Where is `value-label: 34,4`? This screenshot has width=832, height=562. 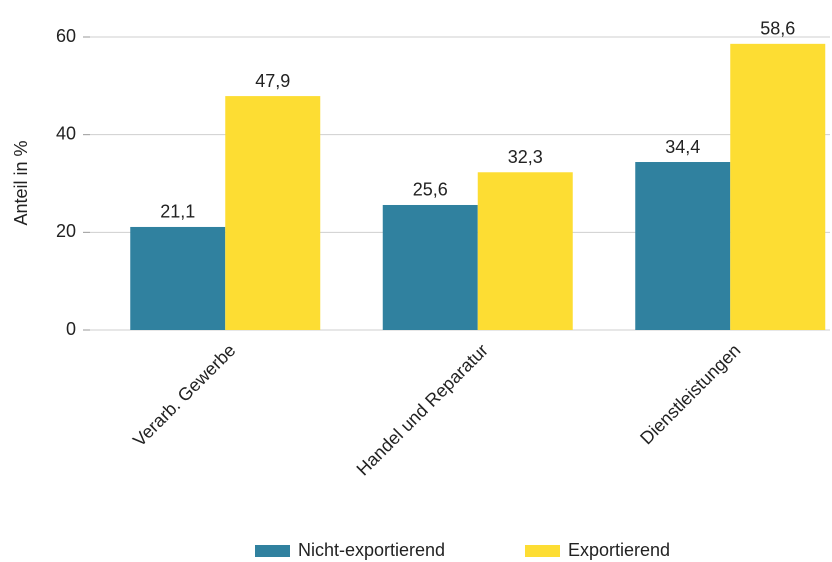
value-label: 34,4 is located at coordinates (682, 147).